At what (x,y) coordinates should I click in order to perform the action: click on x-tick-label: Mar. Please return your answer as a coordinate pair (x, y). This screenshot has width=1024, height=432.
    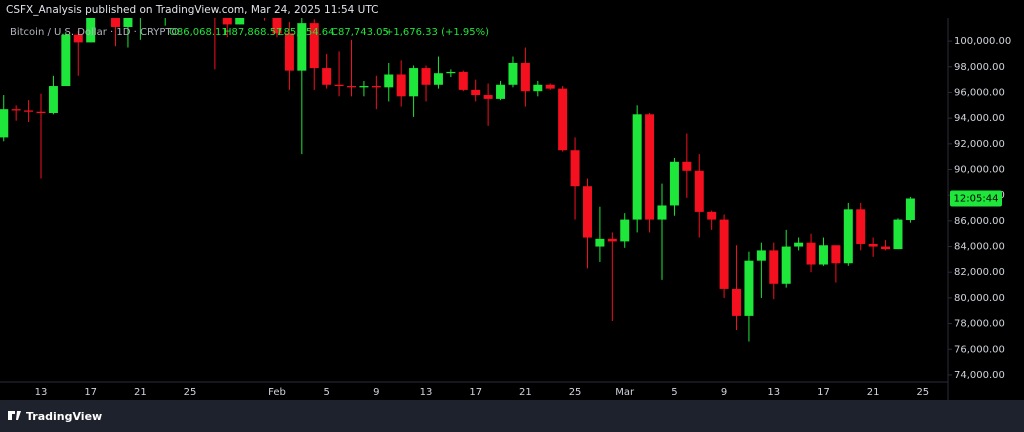
    Looking at the image, I should click on (625, 392).